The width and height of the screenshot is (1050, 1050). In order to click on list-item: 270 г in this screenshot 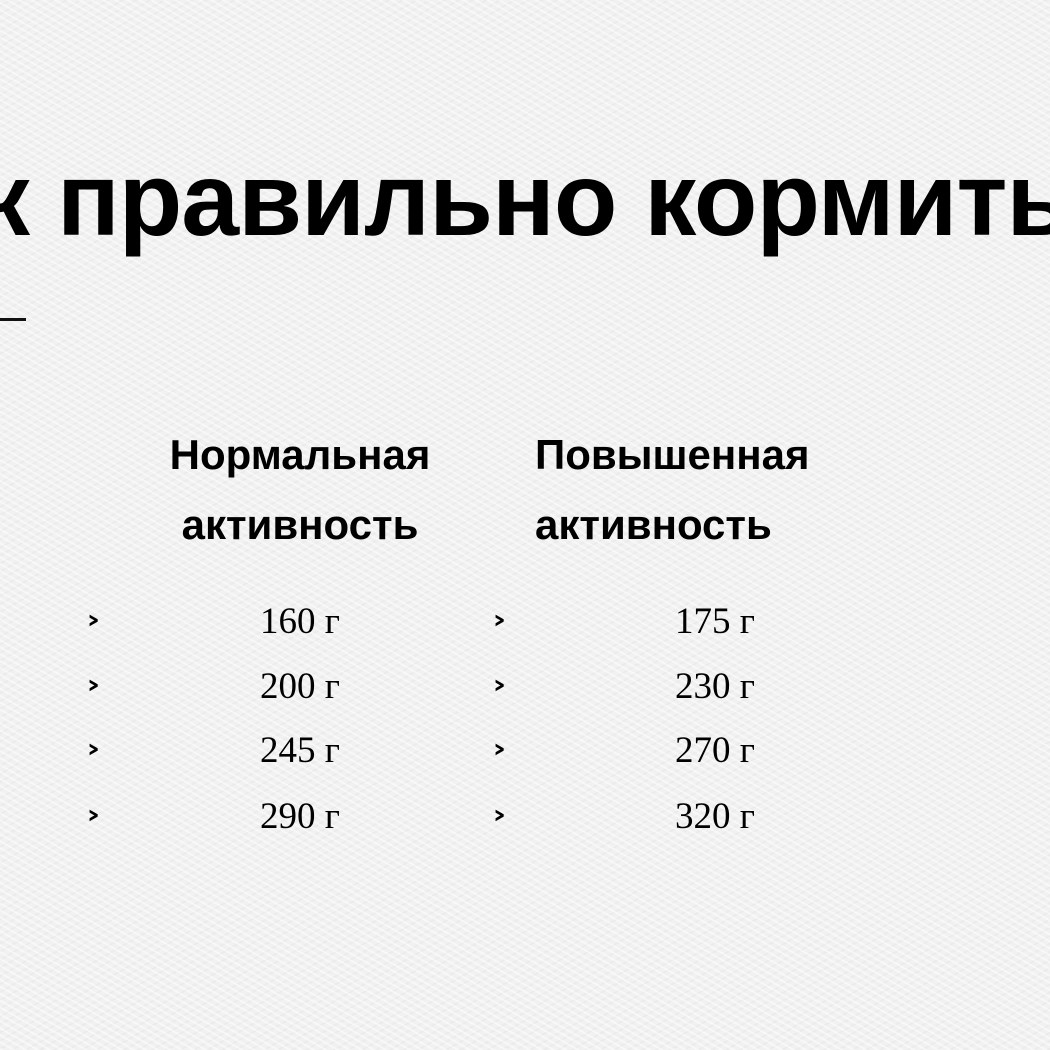, I will do `click(715, 750)`.